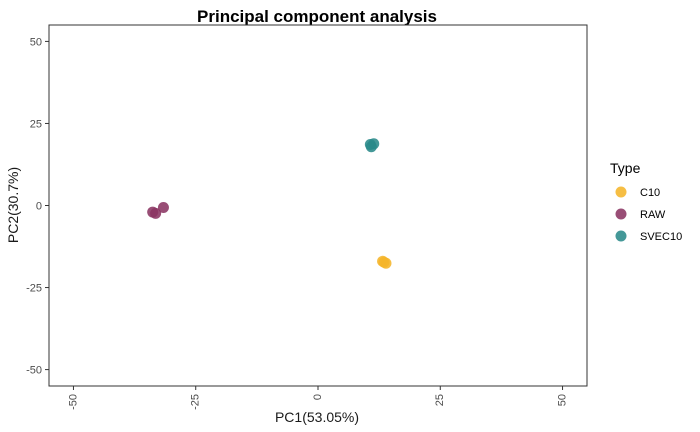 The height and width of the screenshot is (432, 700). What do you see at coordinates (318, 397) in the screenshot?
I see `x-tick-label: 0` at bounding box center [318, 397].